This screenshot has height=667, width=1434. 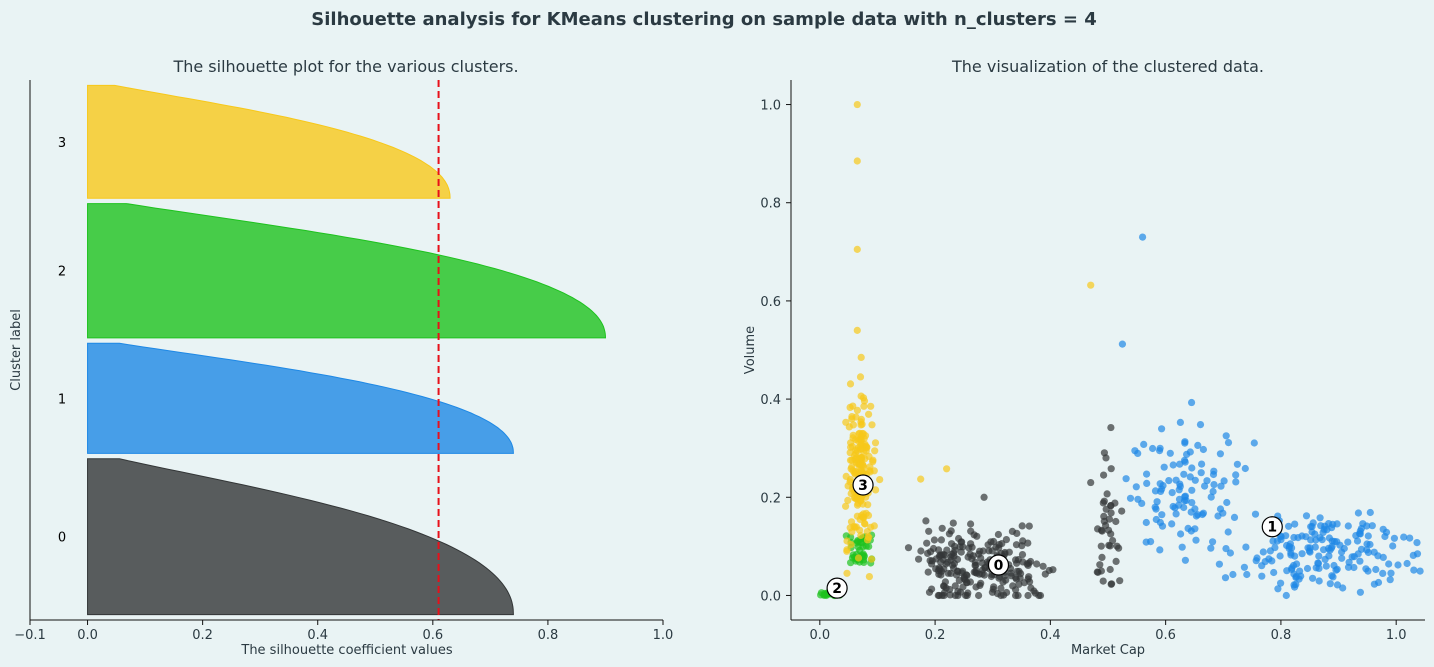 What do you see at coordinates (1108, 631) in the screenshot?
I see `scatter-x-ticks: 0.0 0.2 0.4 0.6 0.8 1.0` at bounding box center [1108, 631].